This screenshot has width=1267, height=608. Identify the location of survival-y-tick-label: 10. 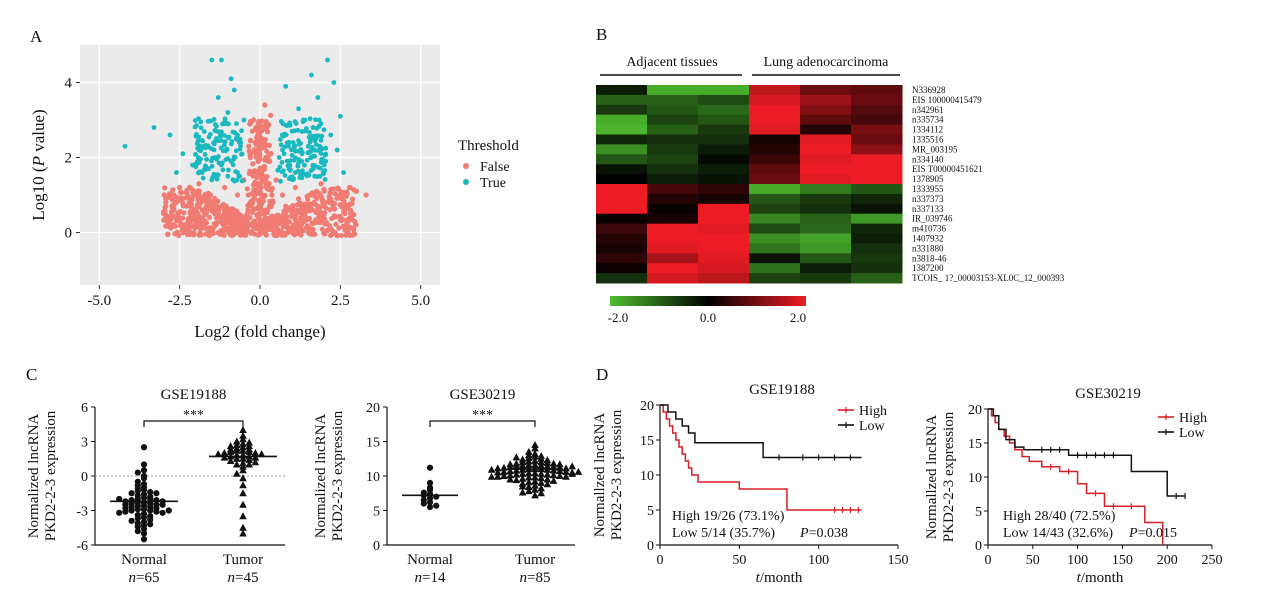
(975, 478).